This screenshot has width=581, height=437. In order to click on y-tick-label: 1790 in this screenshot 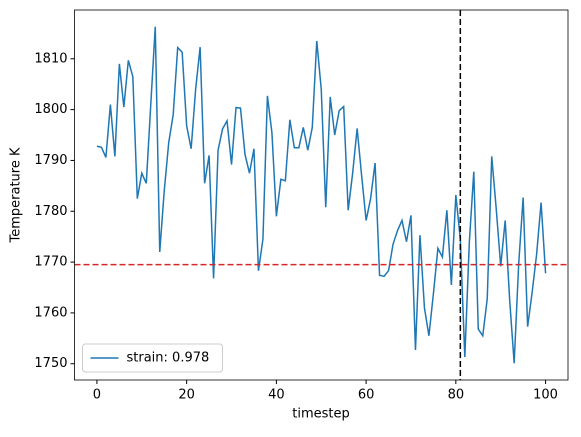, I will do `click(50, 160)`.